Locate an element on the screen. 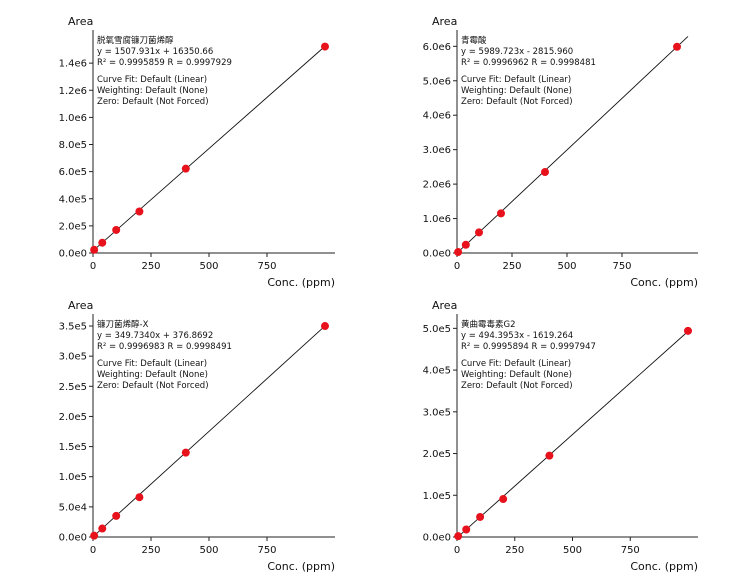 The height and width of the screenshot is (588, 756). chart-1-r-values: R² = 0.9995859 R = 0.9997929 is located at coordinates (164, 63).